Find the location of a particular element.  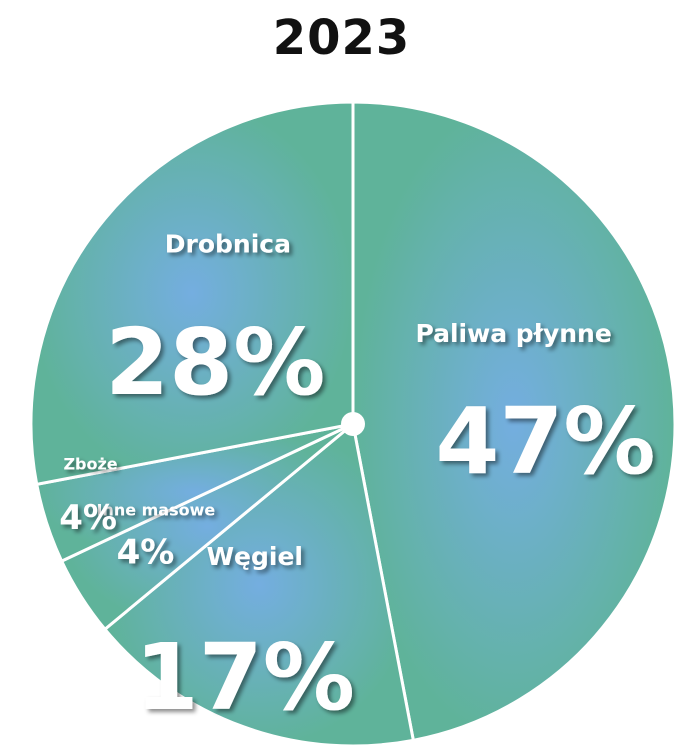

slice-name-label: Paliwa płynne is located at coordinates (513, 333).